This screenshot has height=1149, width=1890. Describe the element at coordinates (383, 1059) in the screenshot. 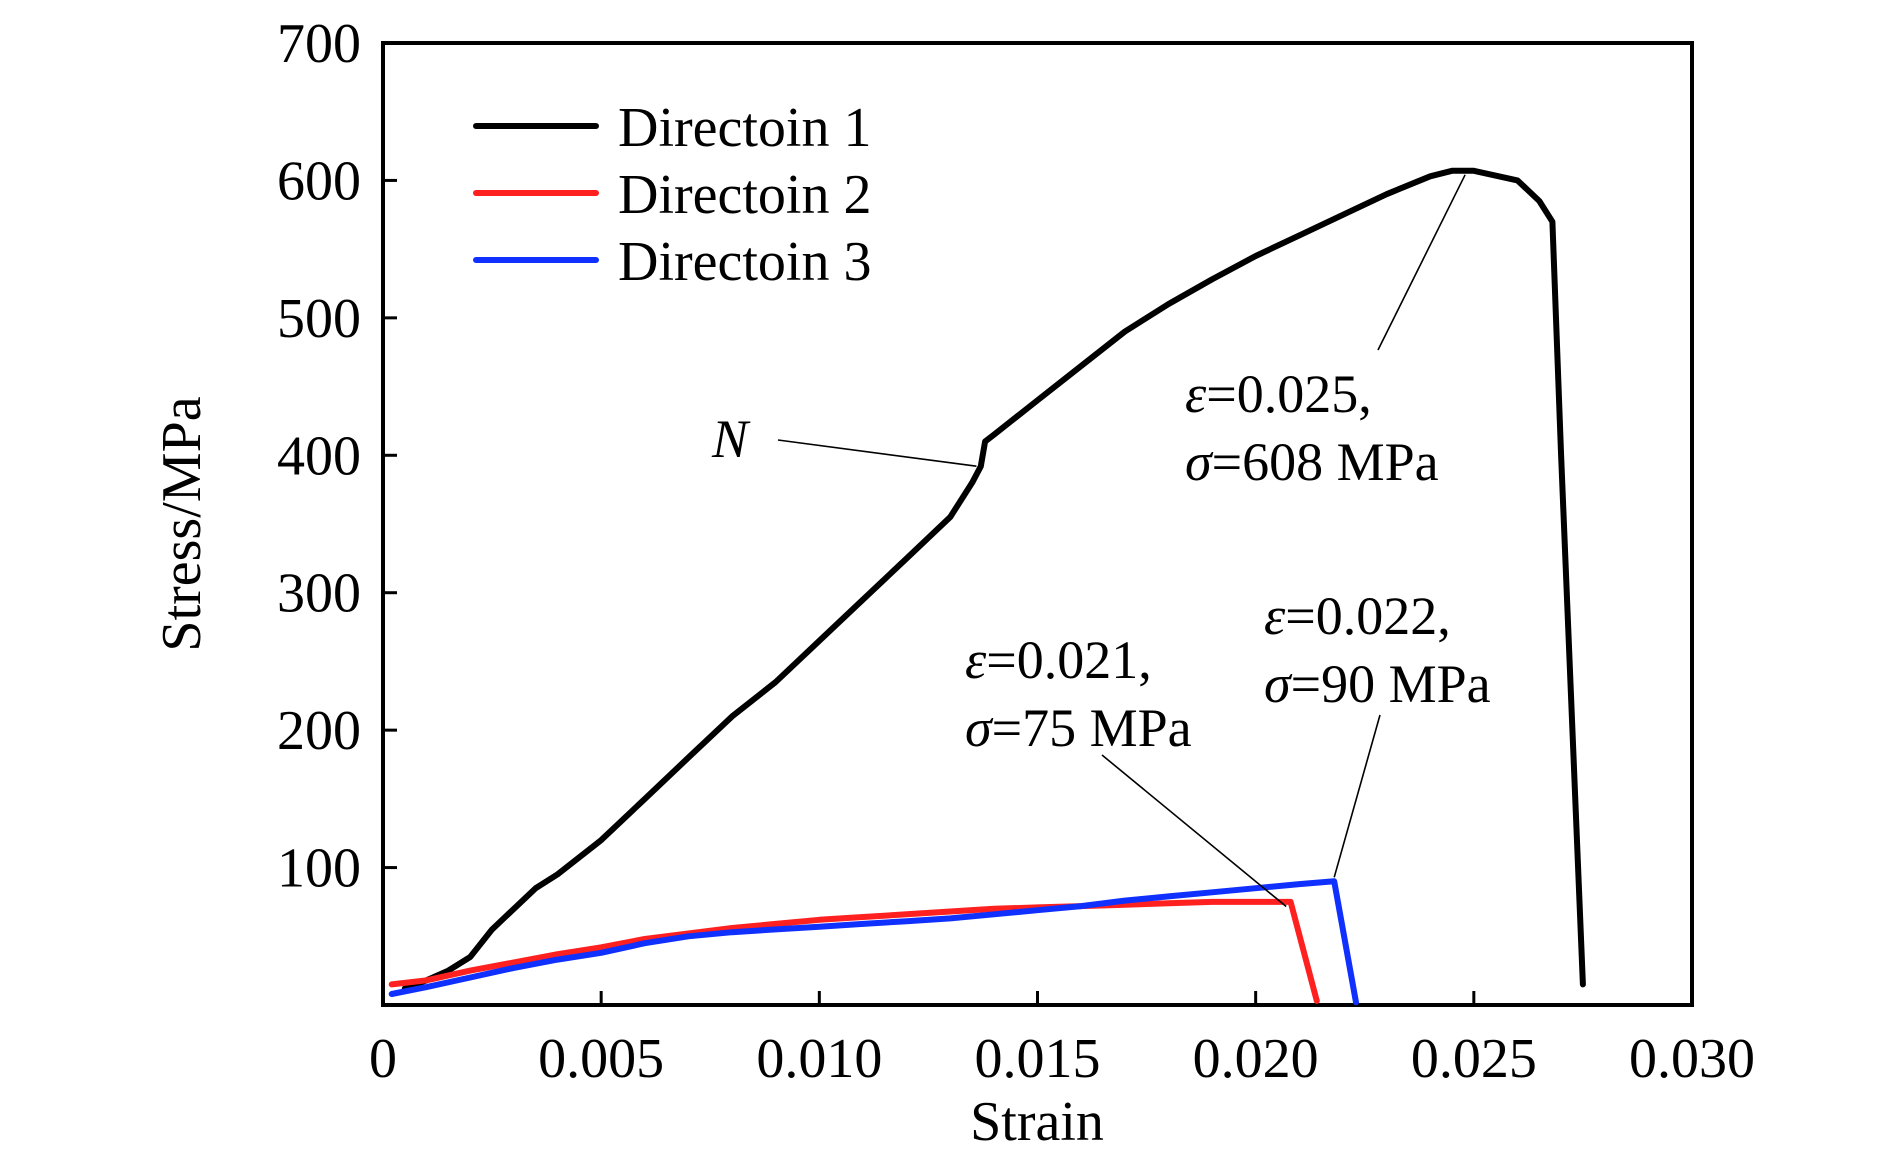

I see `x-tick-label: 0` at that location.